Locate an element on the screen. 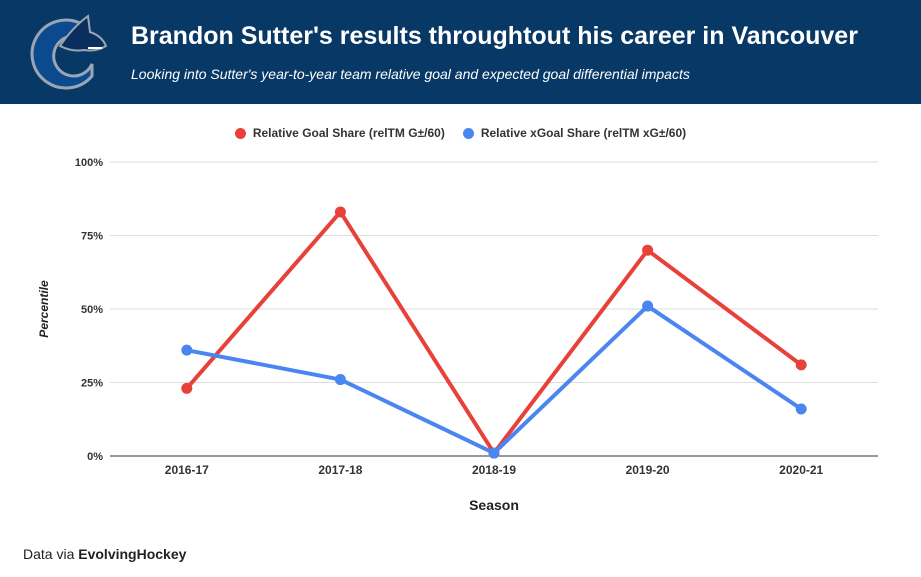 This screenshot has height=577, width=921. source-name: EvolvingHockey is located at coordinates (132, 554).